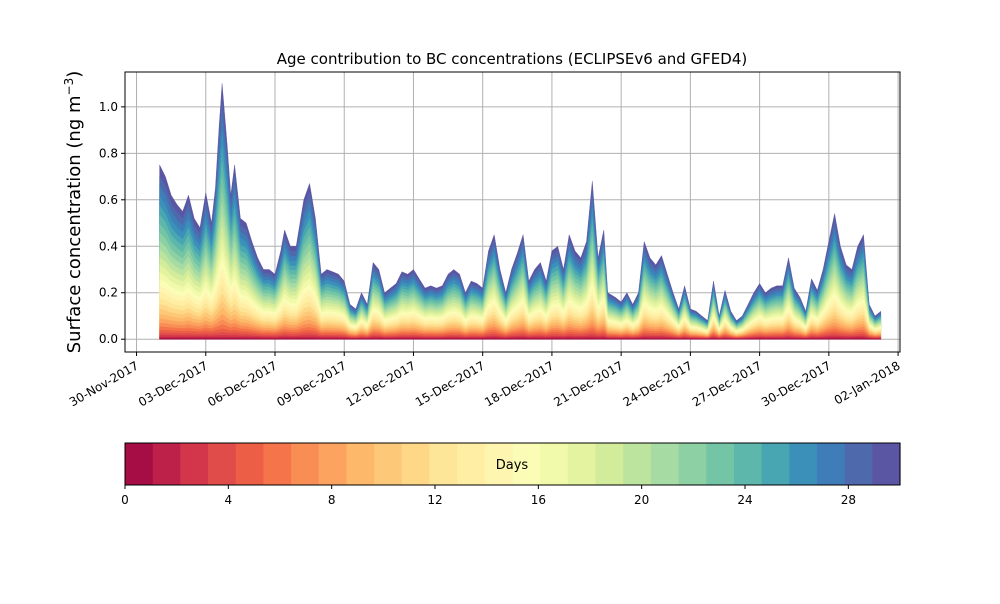  I want to click on colorbar-tick-label: 28, so click(848, 500).